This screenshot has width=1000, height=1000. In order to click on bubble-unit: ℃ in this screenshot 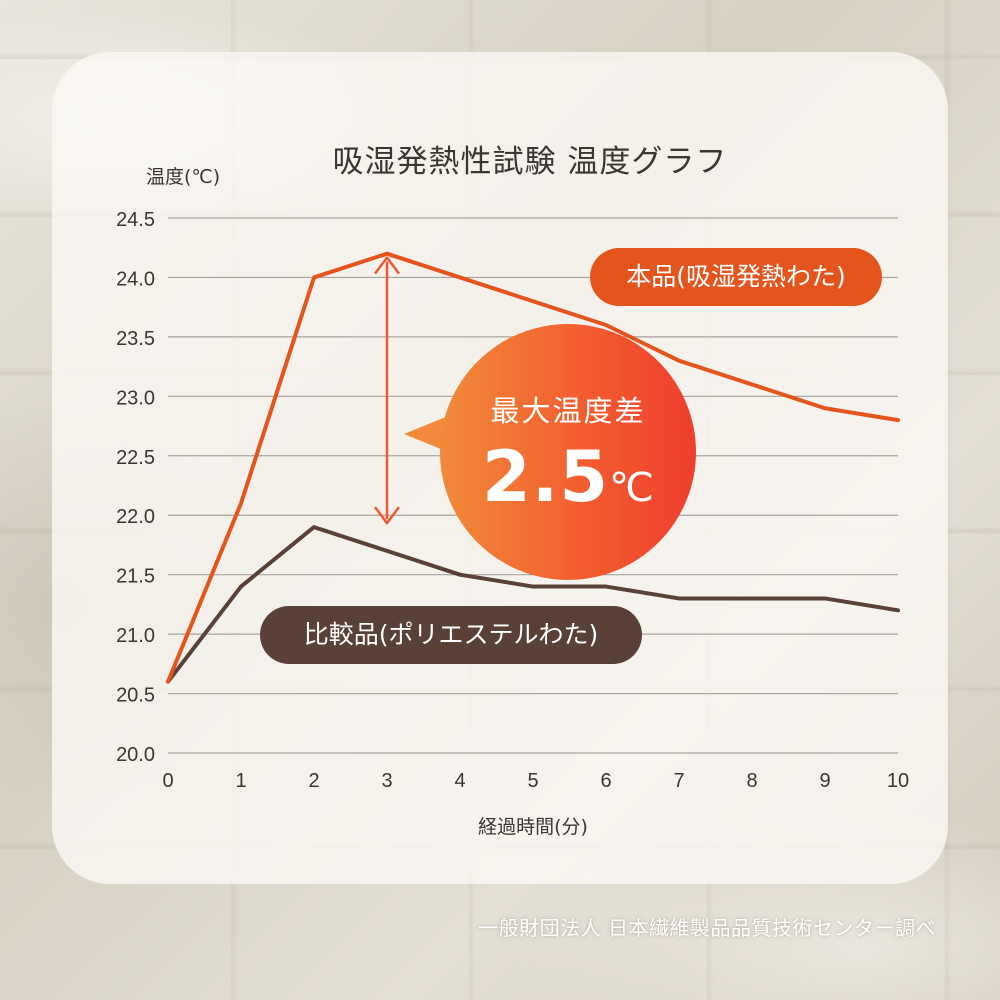, I will do `click(631, 488)`.